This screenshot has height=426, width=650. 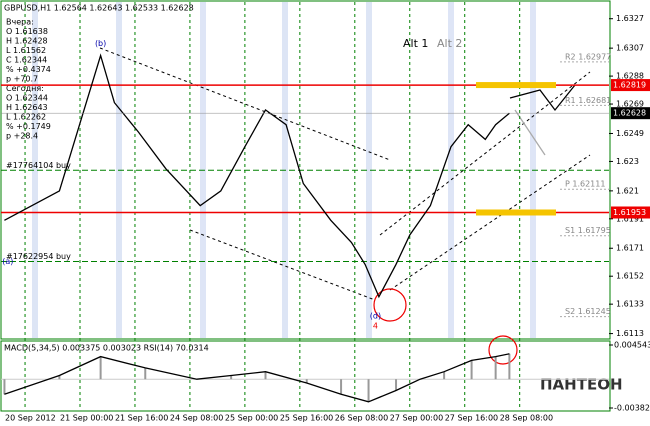 I want to click on info-line: p +70.7, so click(x=22, y=79).